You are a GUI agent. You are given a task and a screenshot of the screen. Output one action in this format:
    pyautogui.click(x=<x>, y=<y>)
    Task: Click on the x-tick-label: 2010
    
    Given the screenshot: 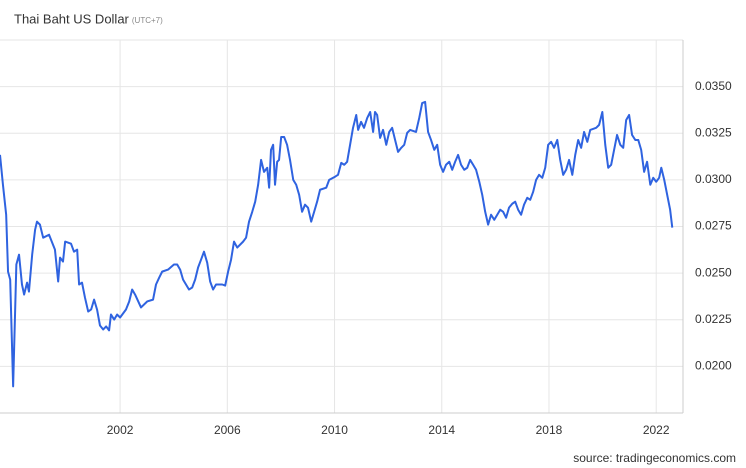 What is the action you would take?
    pyautogui.click(x=334, y=430)
    